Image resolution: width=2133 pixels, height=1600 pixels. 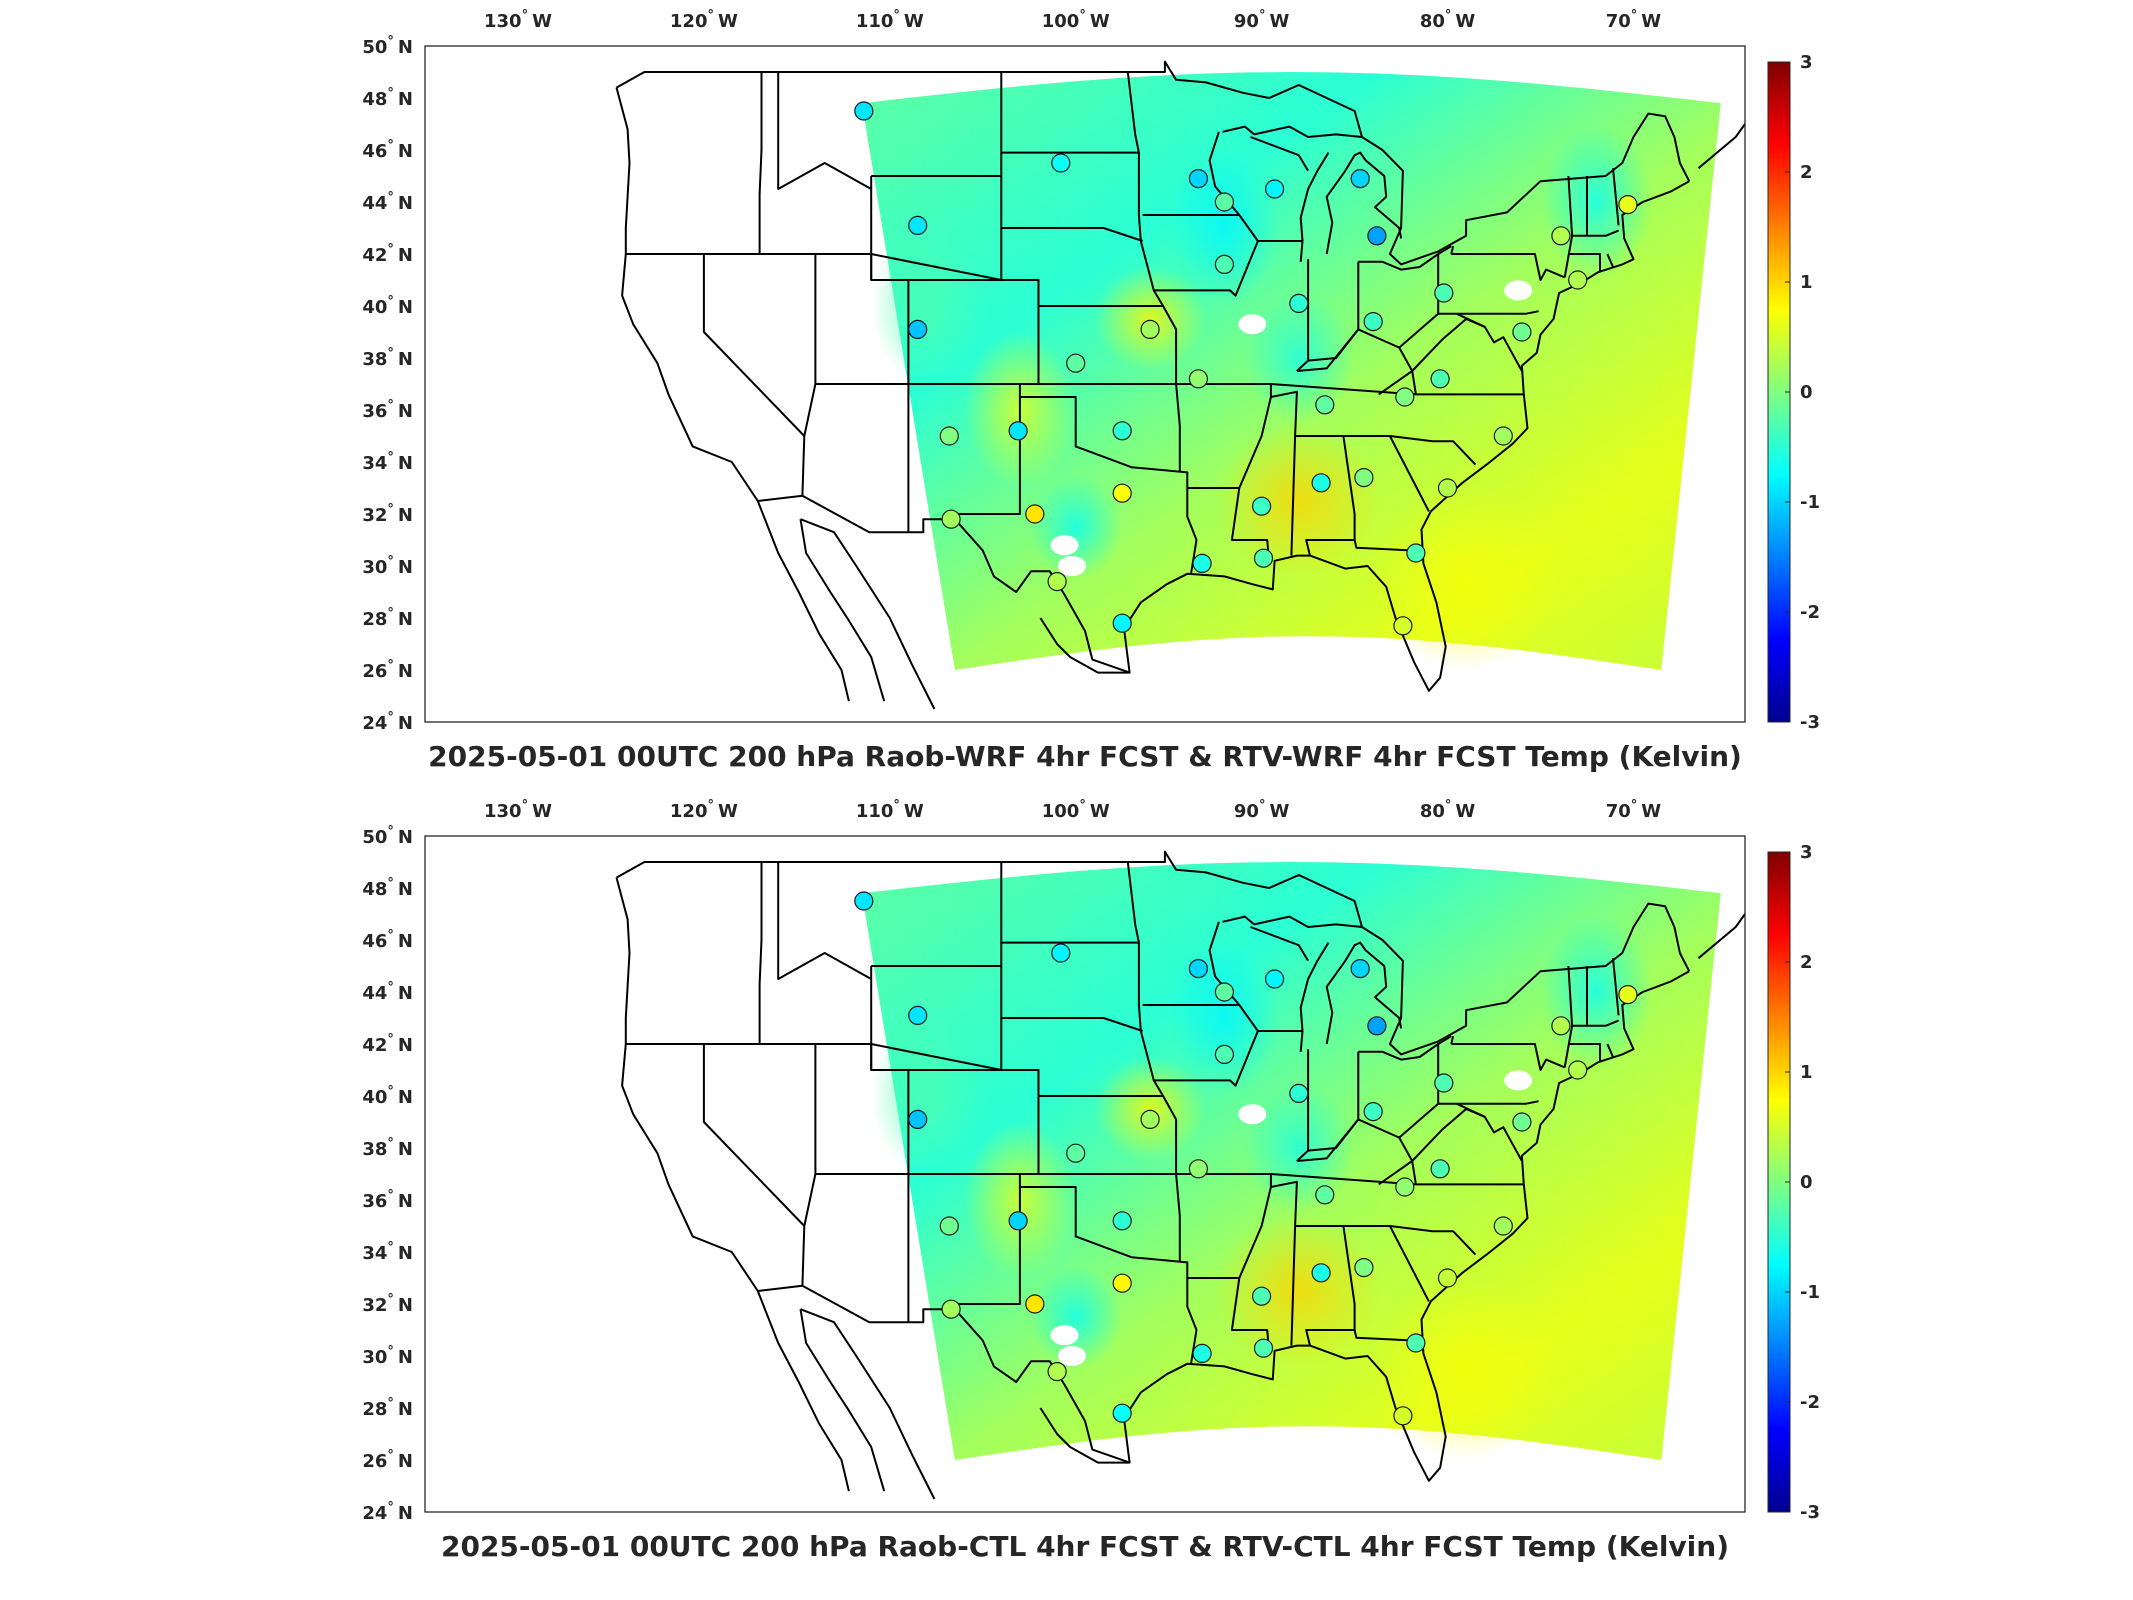 I want to click on colorbar-tick-label: 1, so click(x=1806, y=1072).